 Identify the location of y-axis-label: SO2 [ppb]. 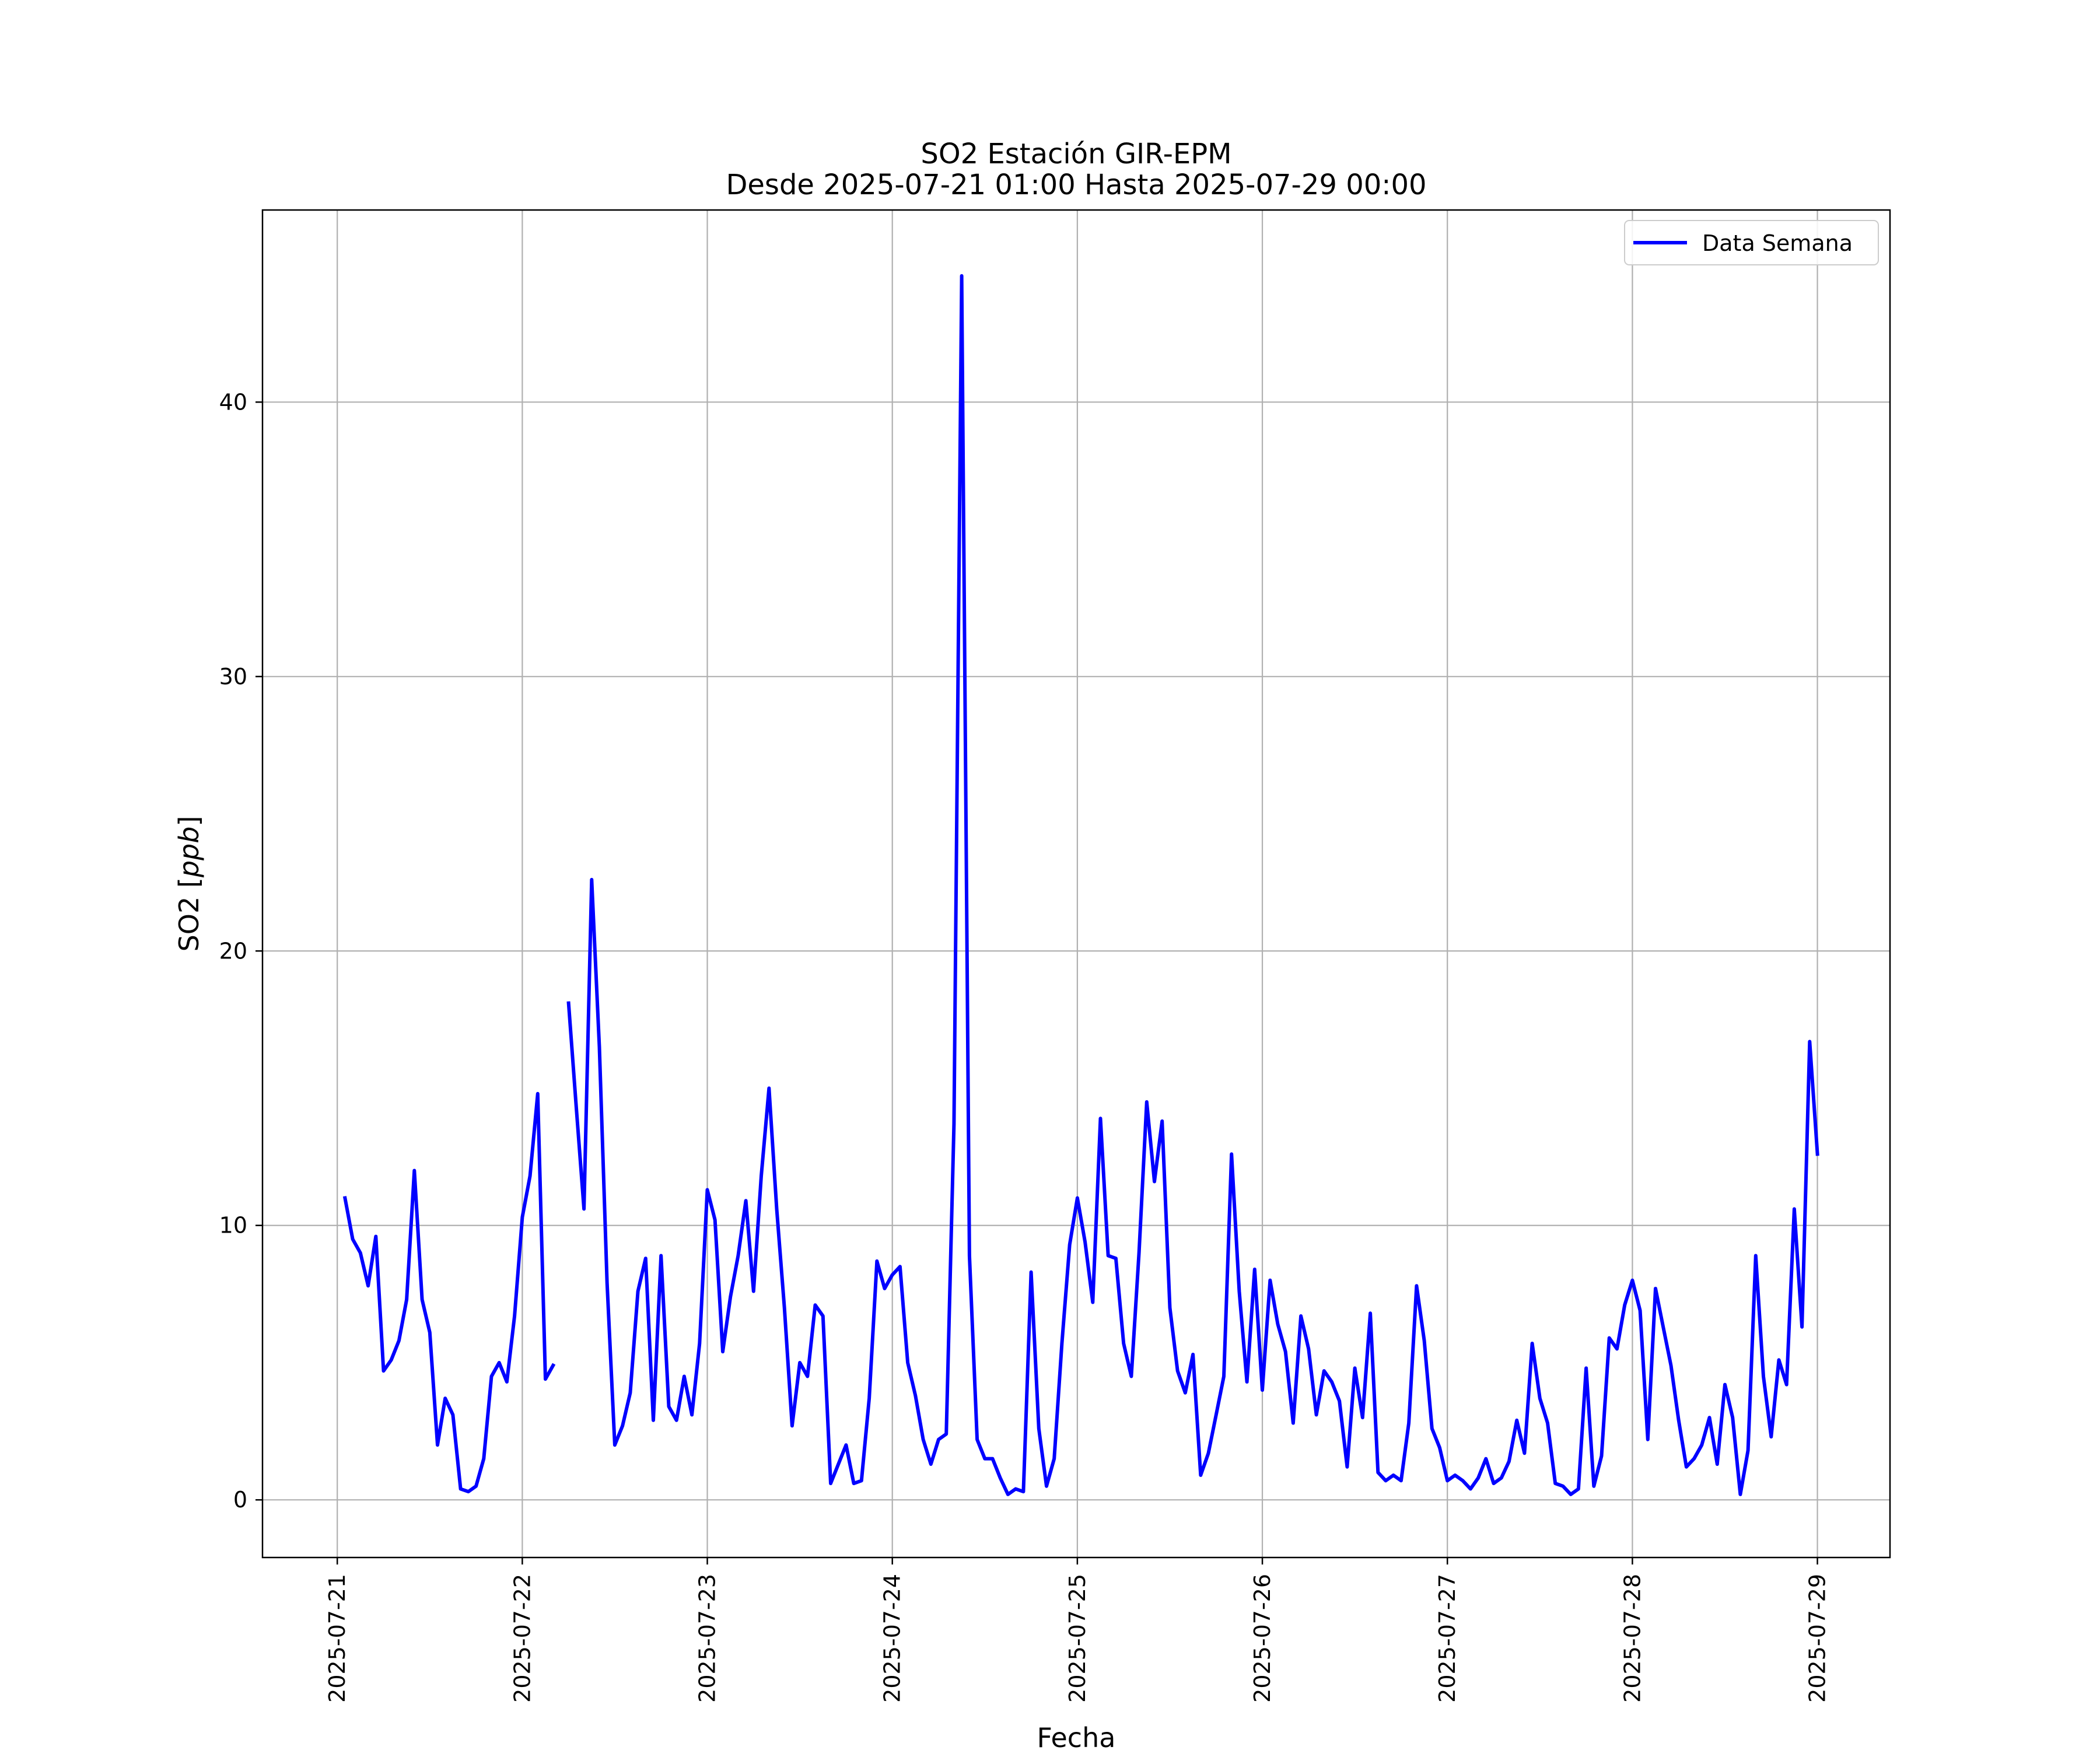
(189, 884).